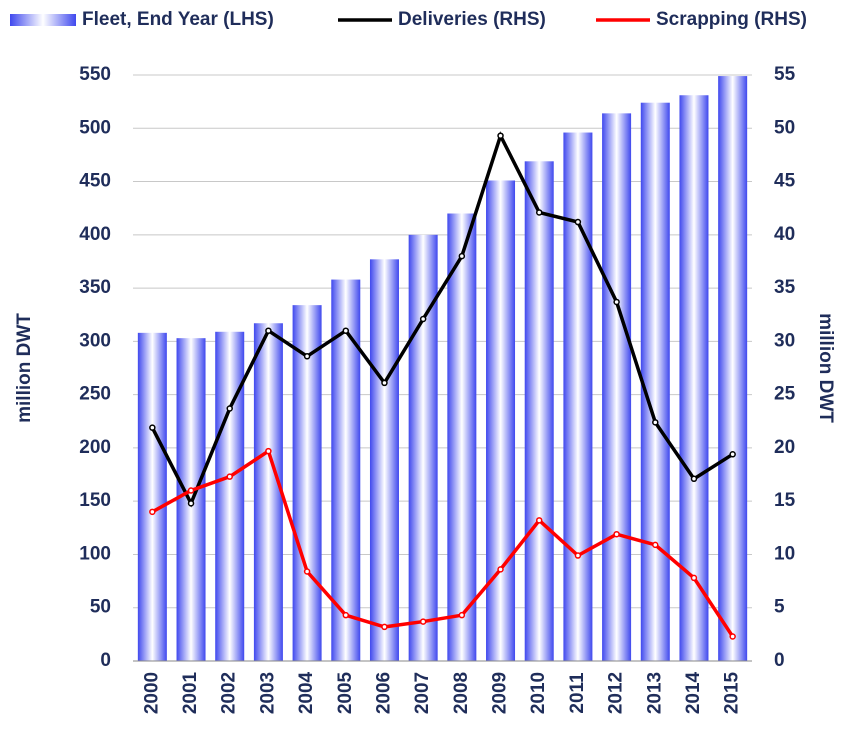  What do you see at coordinates (785, 287) in the screenshot?
I see `y2-tick-label: 35` at bounding box center [785, 287].